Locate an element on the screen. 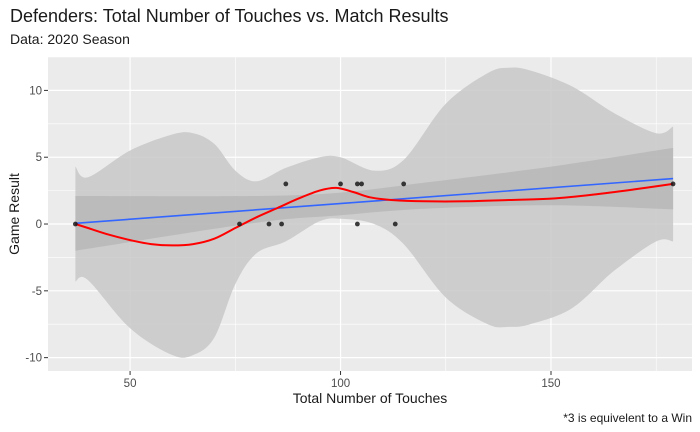 The width and height of the screenshot is (700, 432). x-tick-label: 150 is located at coordinates (550, 384).